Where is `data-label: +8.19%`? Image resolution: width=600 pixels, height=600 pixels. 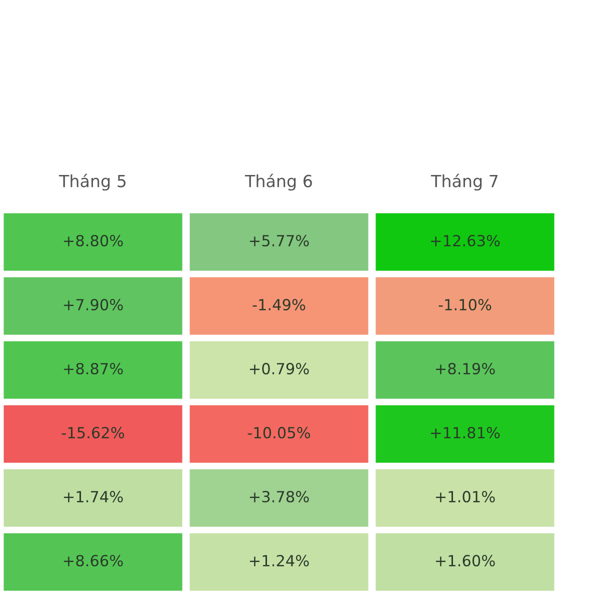 data-label: +8.19% is located at coordinates (465, 368).